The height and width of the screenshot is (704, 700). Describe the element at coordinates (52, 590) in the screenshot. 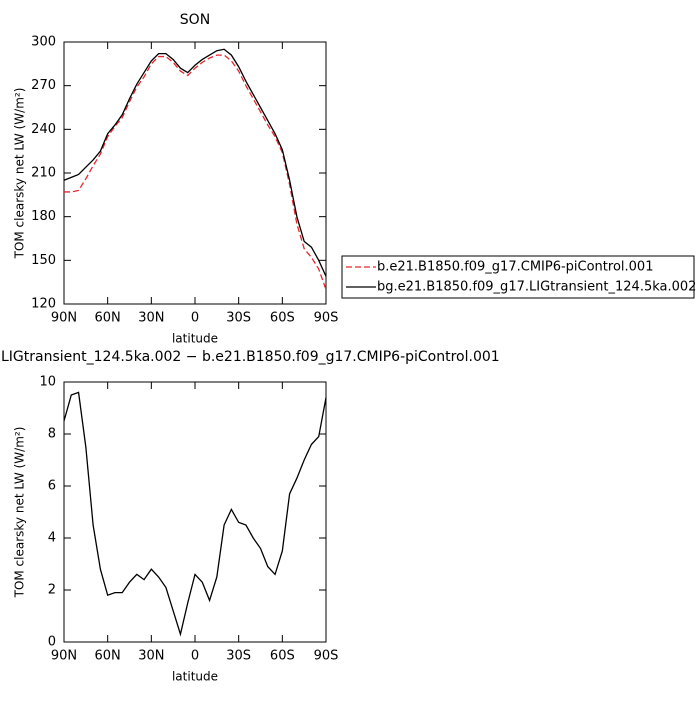

I see `y-tick-label: 2` at that location.